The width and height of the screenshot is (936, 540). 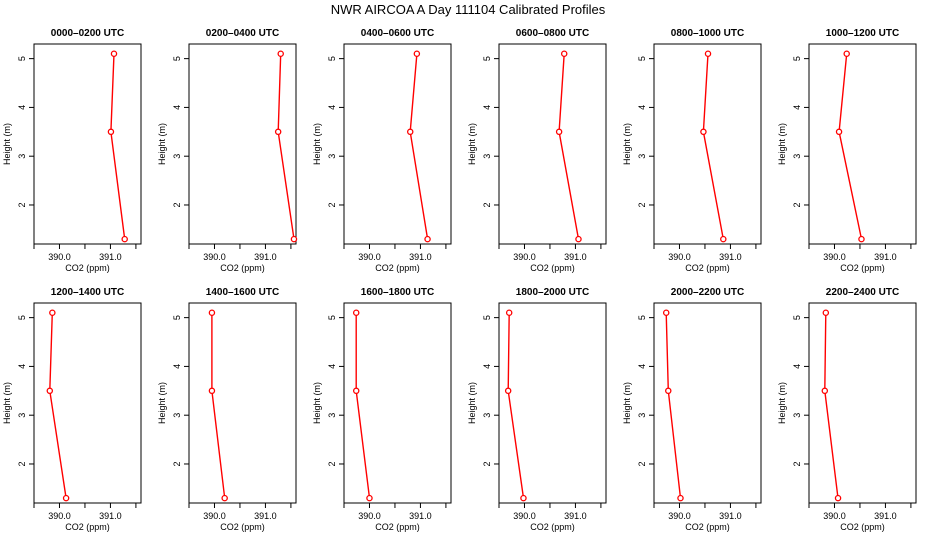 I want to click on chart-title: 1000–1200 UTC, so click(x=862, y=33).